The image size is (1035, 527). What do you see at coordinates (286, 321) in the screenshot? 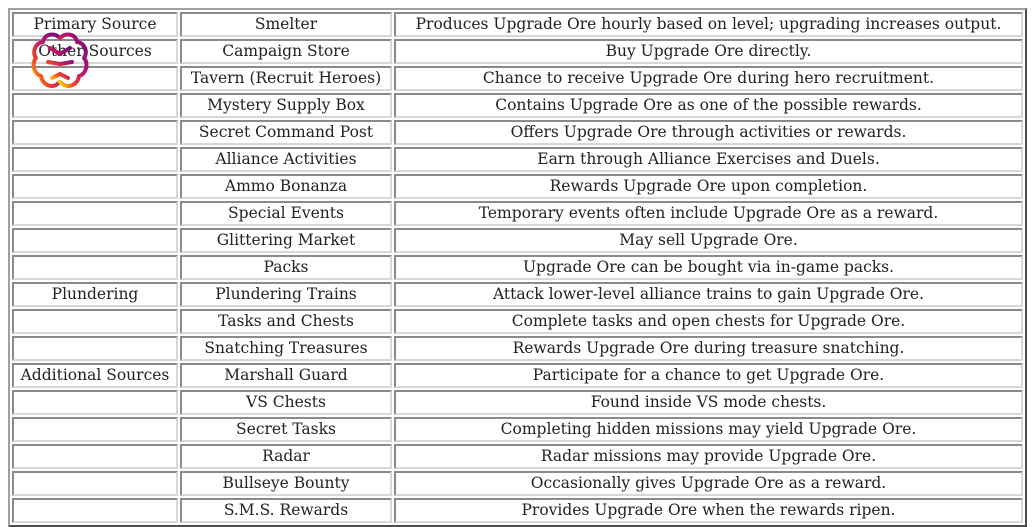
I see `source-cell: Tasks and Chests` at bounding box center [286, 321].